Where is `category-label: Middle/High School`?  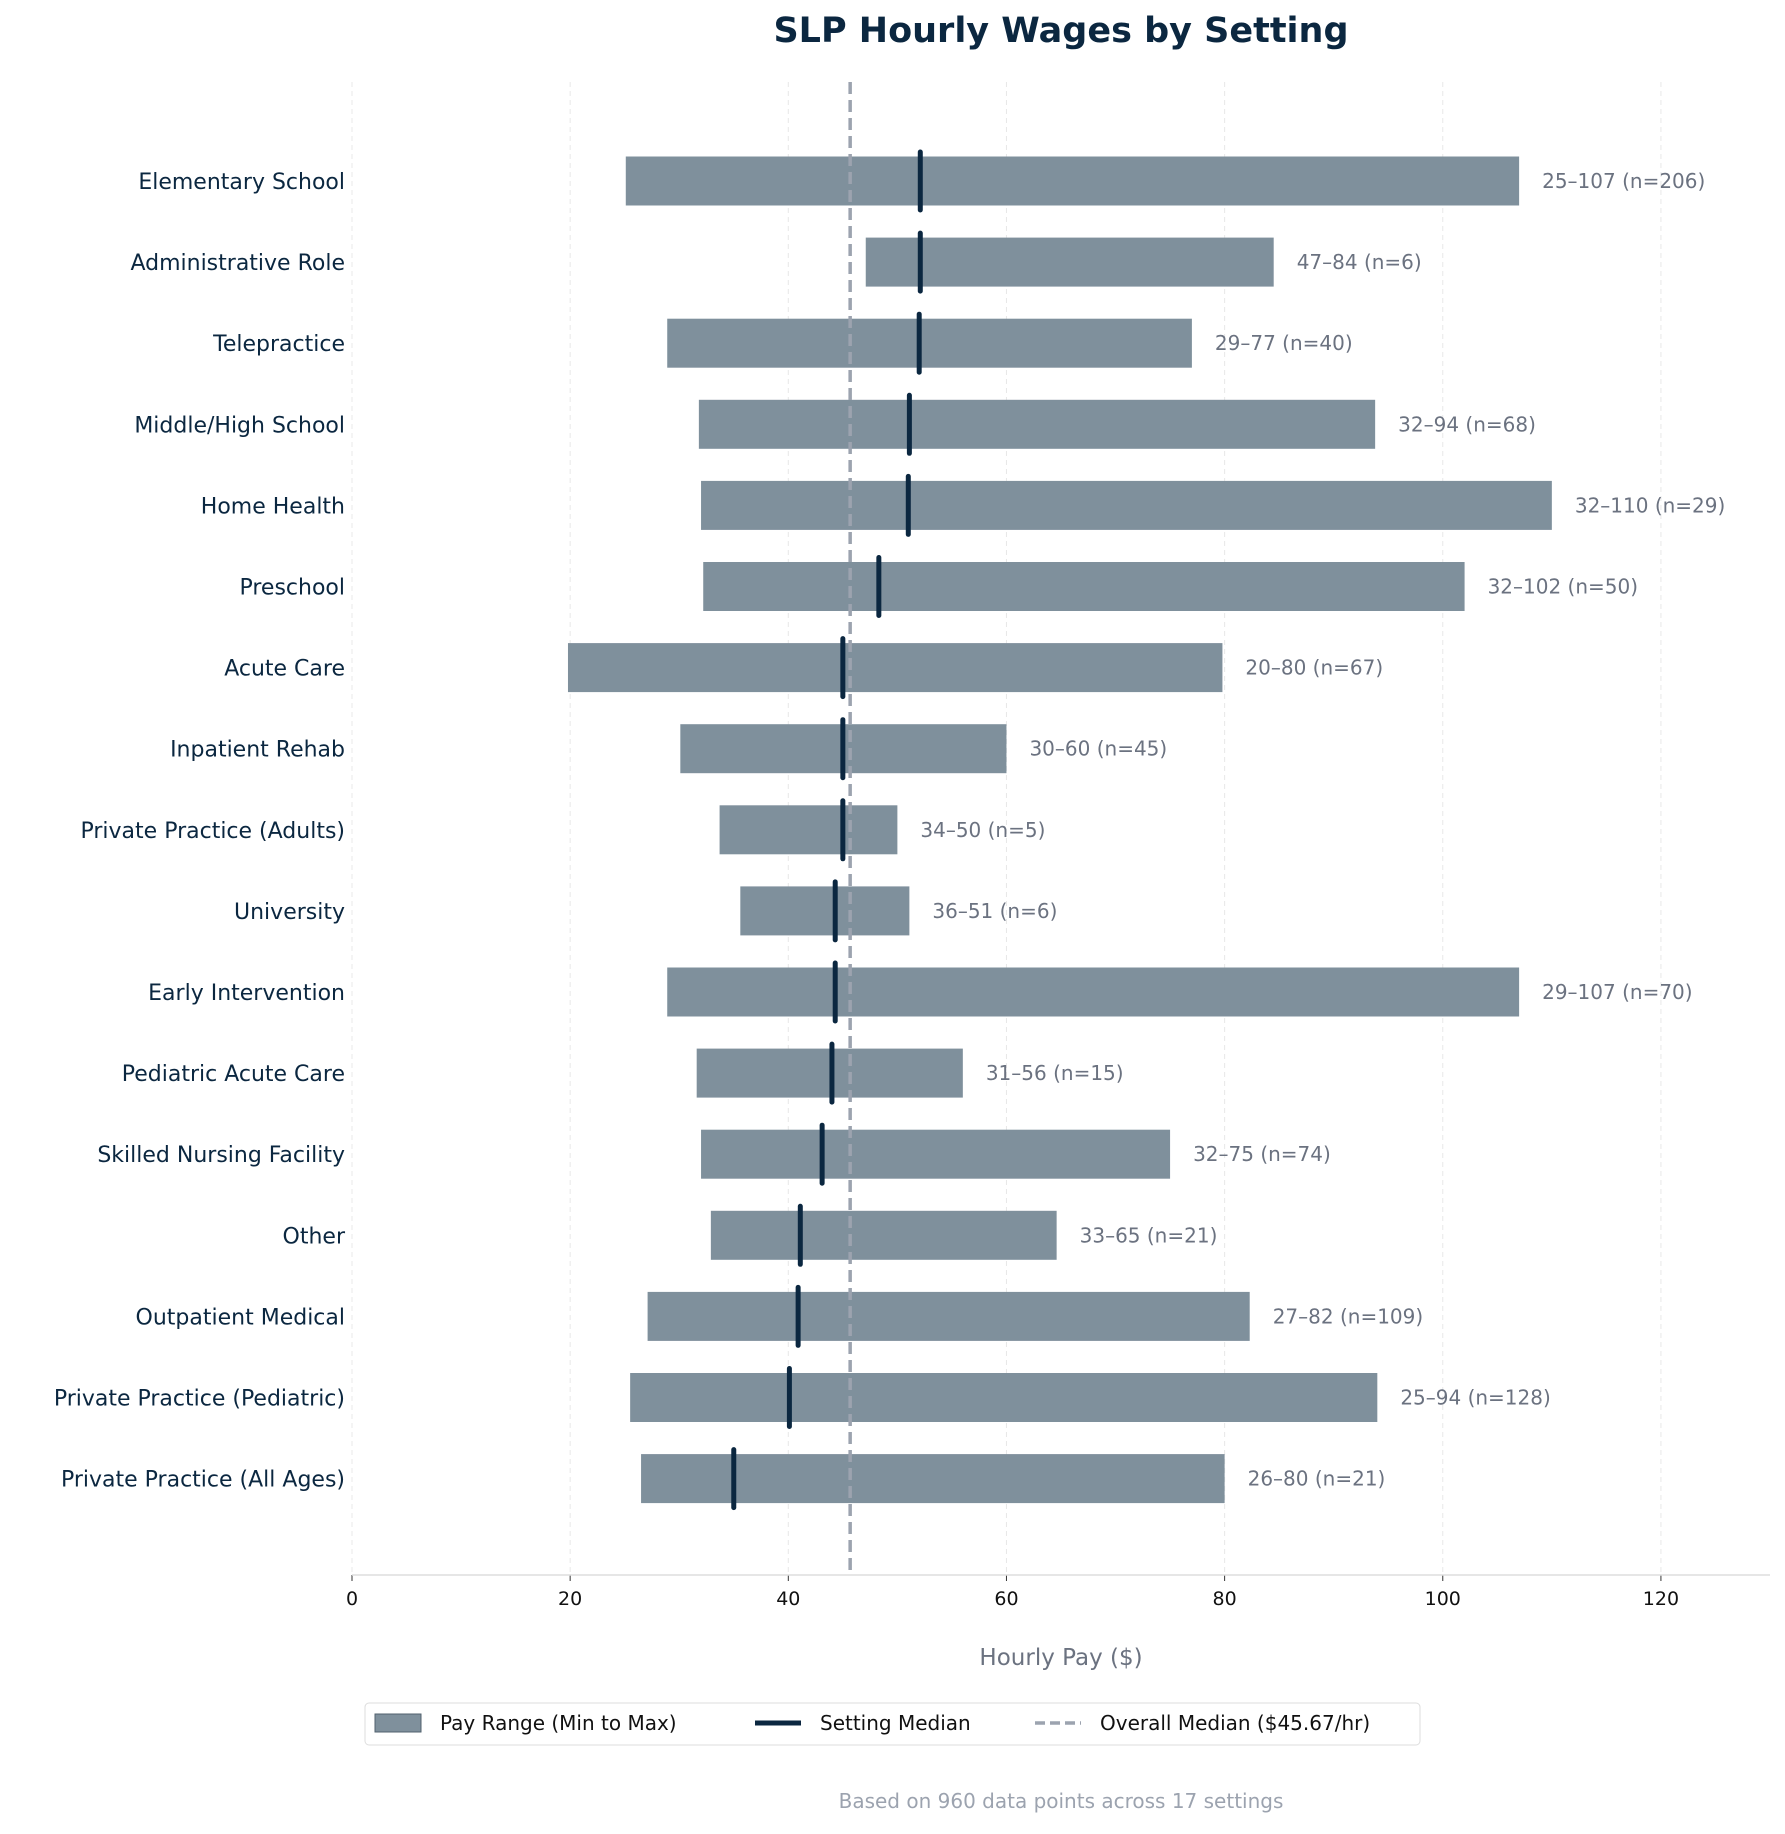 category-label: Middle/High School is located at coordinates (239, 425).